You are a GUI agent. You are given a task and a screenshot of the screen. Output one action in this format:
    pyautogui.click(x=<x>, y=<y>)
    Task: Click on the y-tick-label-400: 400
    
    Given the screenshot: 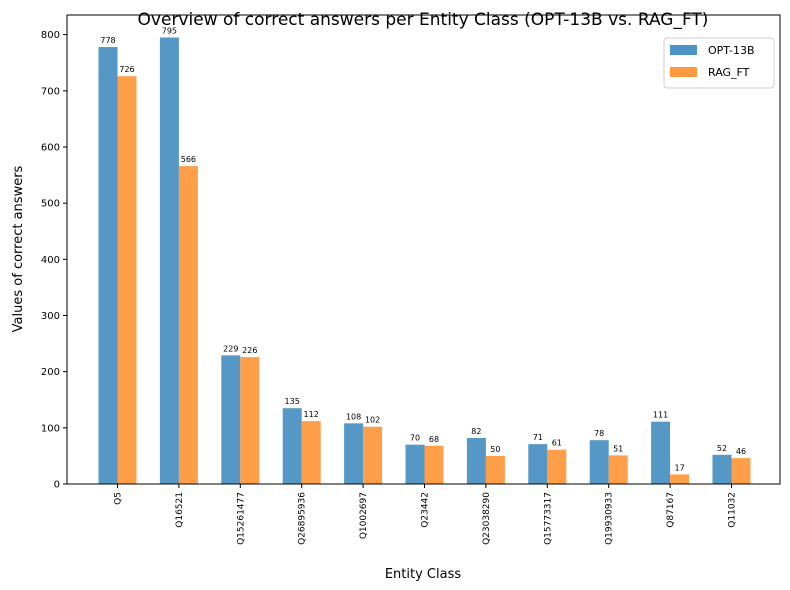 What is the action you would take?
    pyautogui.click(x=50, y=260)
    